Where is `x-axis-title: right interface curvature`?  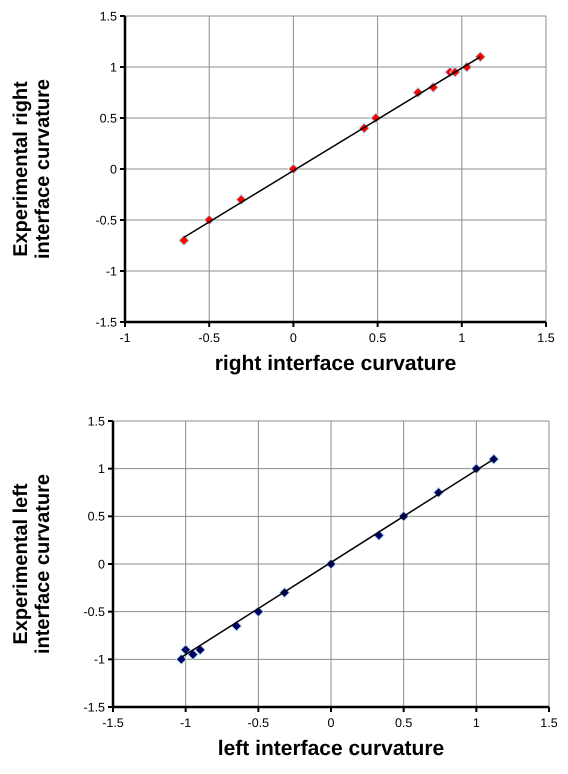 x-axis-title: right interface curvature is located at coordinates (335, 363).